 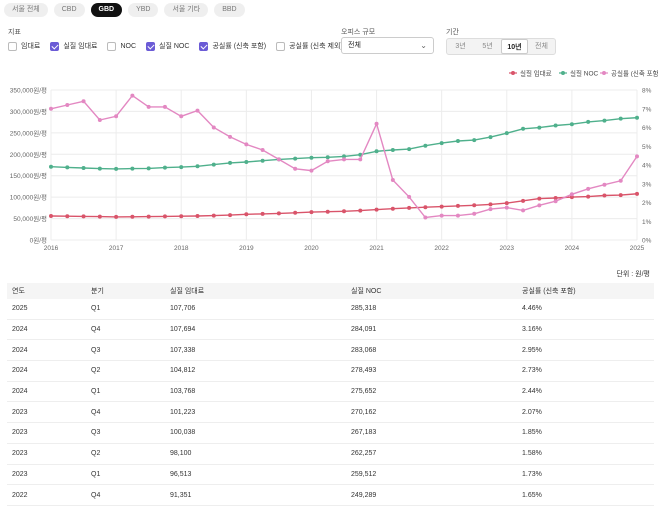 I want to click on period-10y: 10년, so click(x=514, y=46).